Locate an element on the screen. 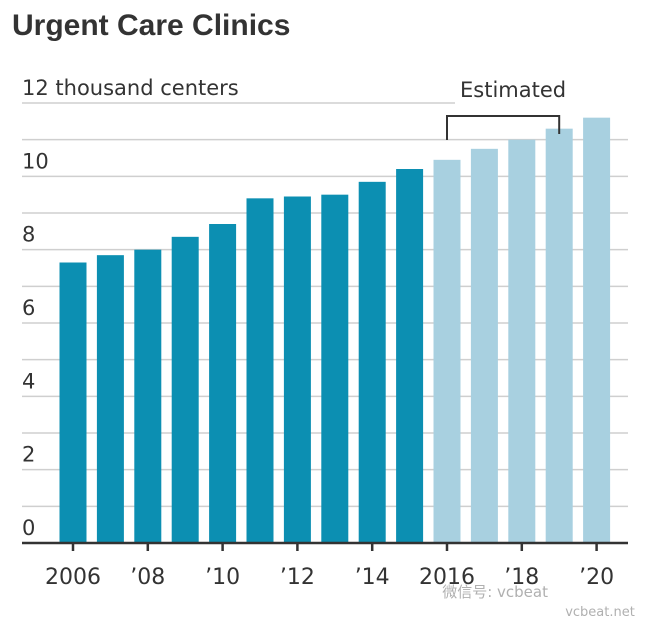  x-tick-label: ’18 is located at coordinates (521, 577).